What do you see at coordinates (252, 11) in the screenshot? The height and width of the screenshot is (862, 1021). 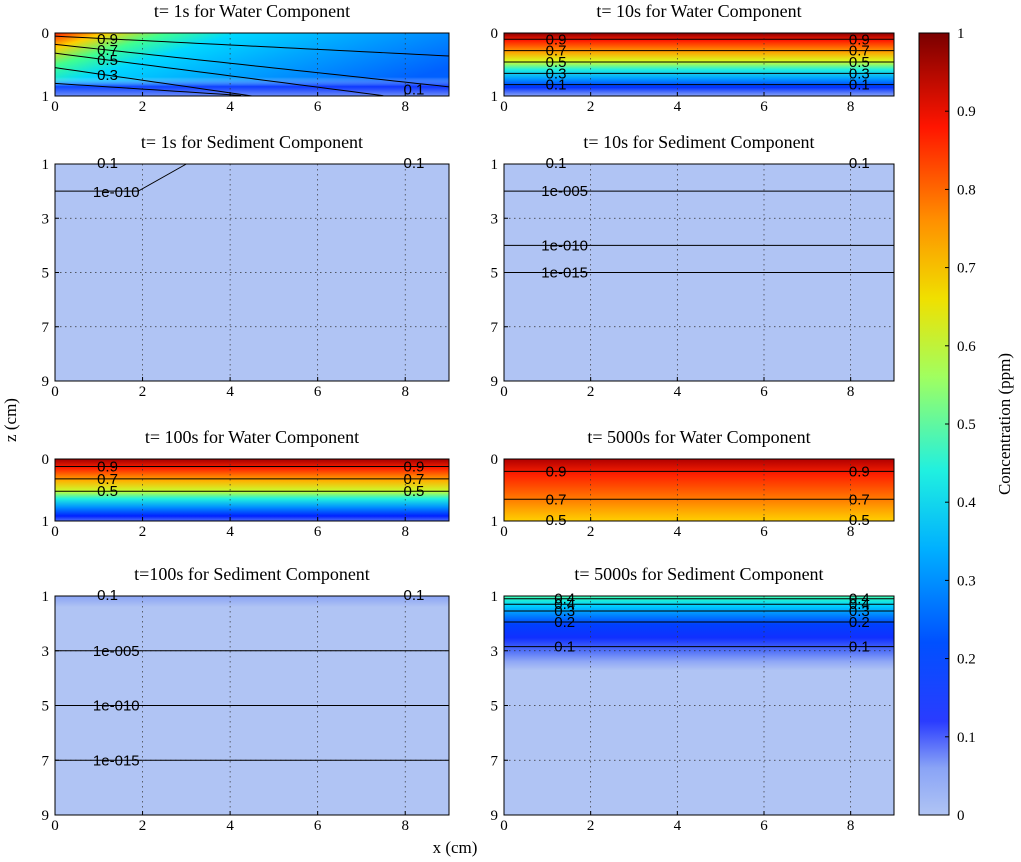 I see `panel-title: t= 1s for Water Component` at bounding box center [252, 11].